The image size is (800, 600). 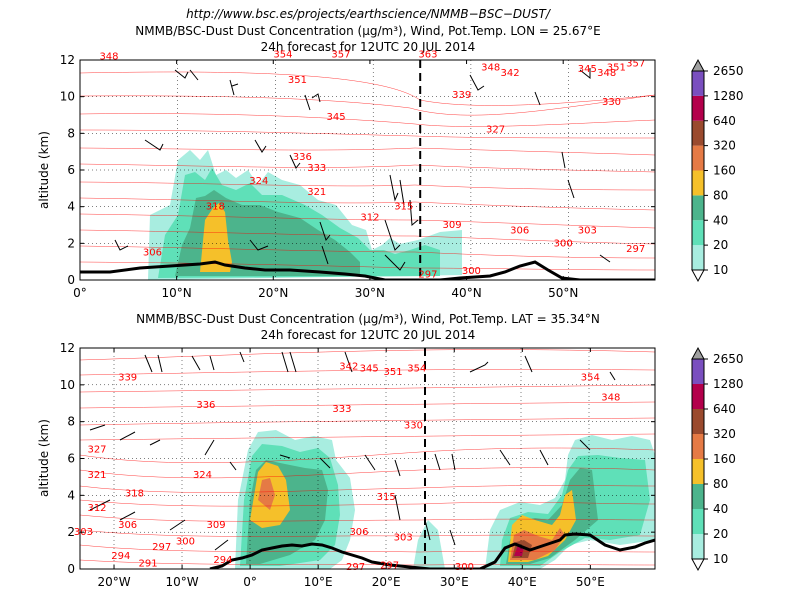 I want to click on panel1-x-tick-label: 50°N, so click(x=563, y=293).